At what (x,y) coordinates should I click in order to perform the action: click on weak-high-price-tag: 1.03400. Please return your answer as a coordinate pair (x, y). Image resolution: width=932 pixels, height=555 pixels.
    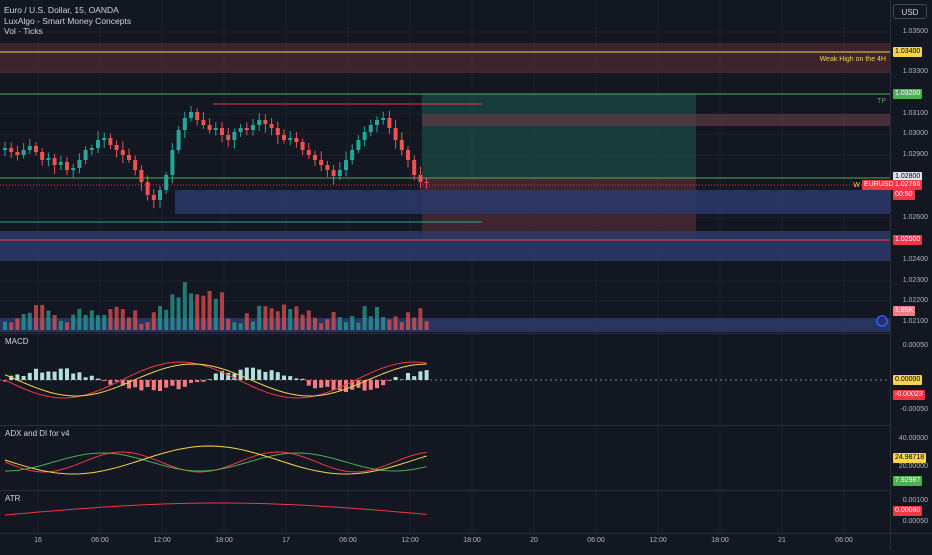
    Looking at the image, I should click on (908, 52).